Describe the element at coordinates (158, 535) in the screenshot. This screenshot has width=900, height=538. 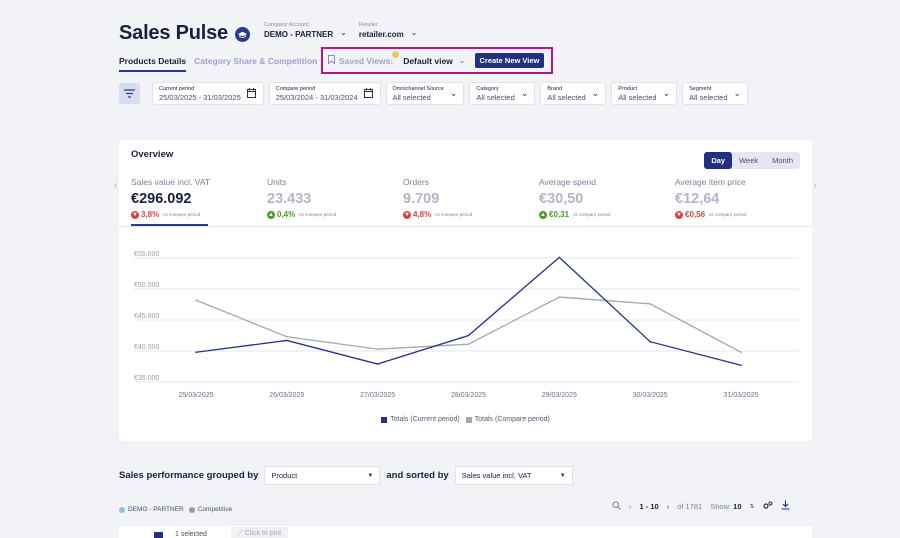
I see `row-checkbox` at that location.